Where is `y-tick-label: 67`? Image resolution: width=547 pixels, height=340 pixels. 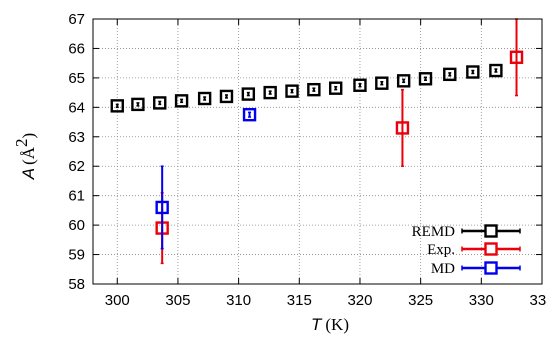
y-tick-label: 67 is located at coordinates (76, 19).